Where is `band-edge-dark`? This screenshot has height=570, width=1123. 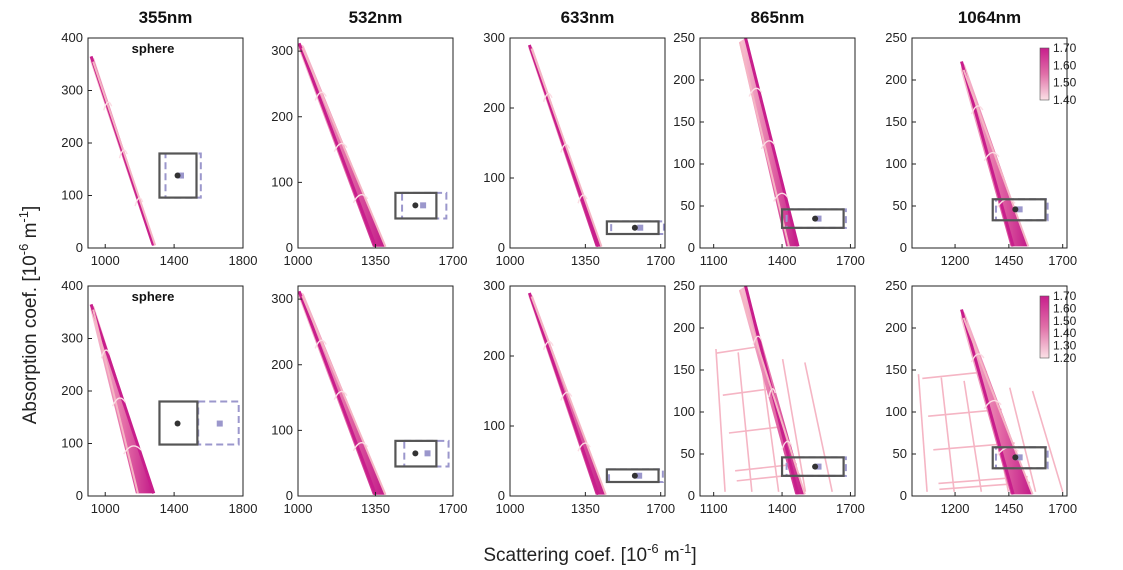 band-edge-dark is located at coordinates (337, 145).